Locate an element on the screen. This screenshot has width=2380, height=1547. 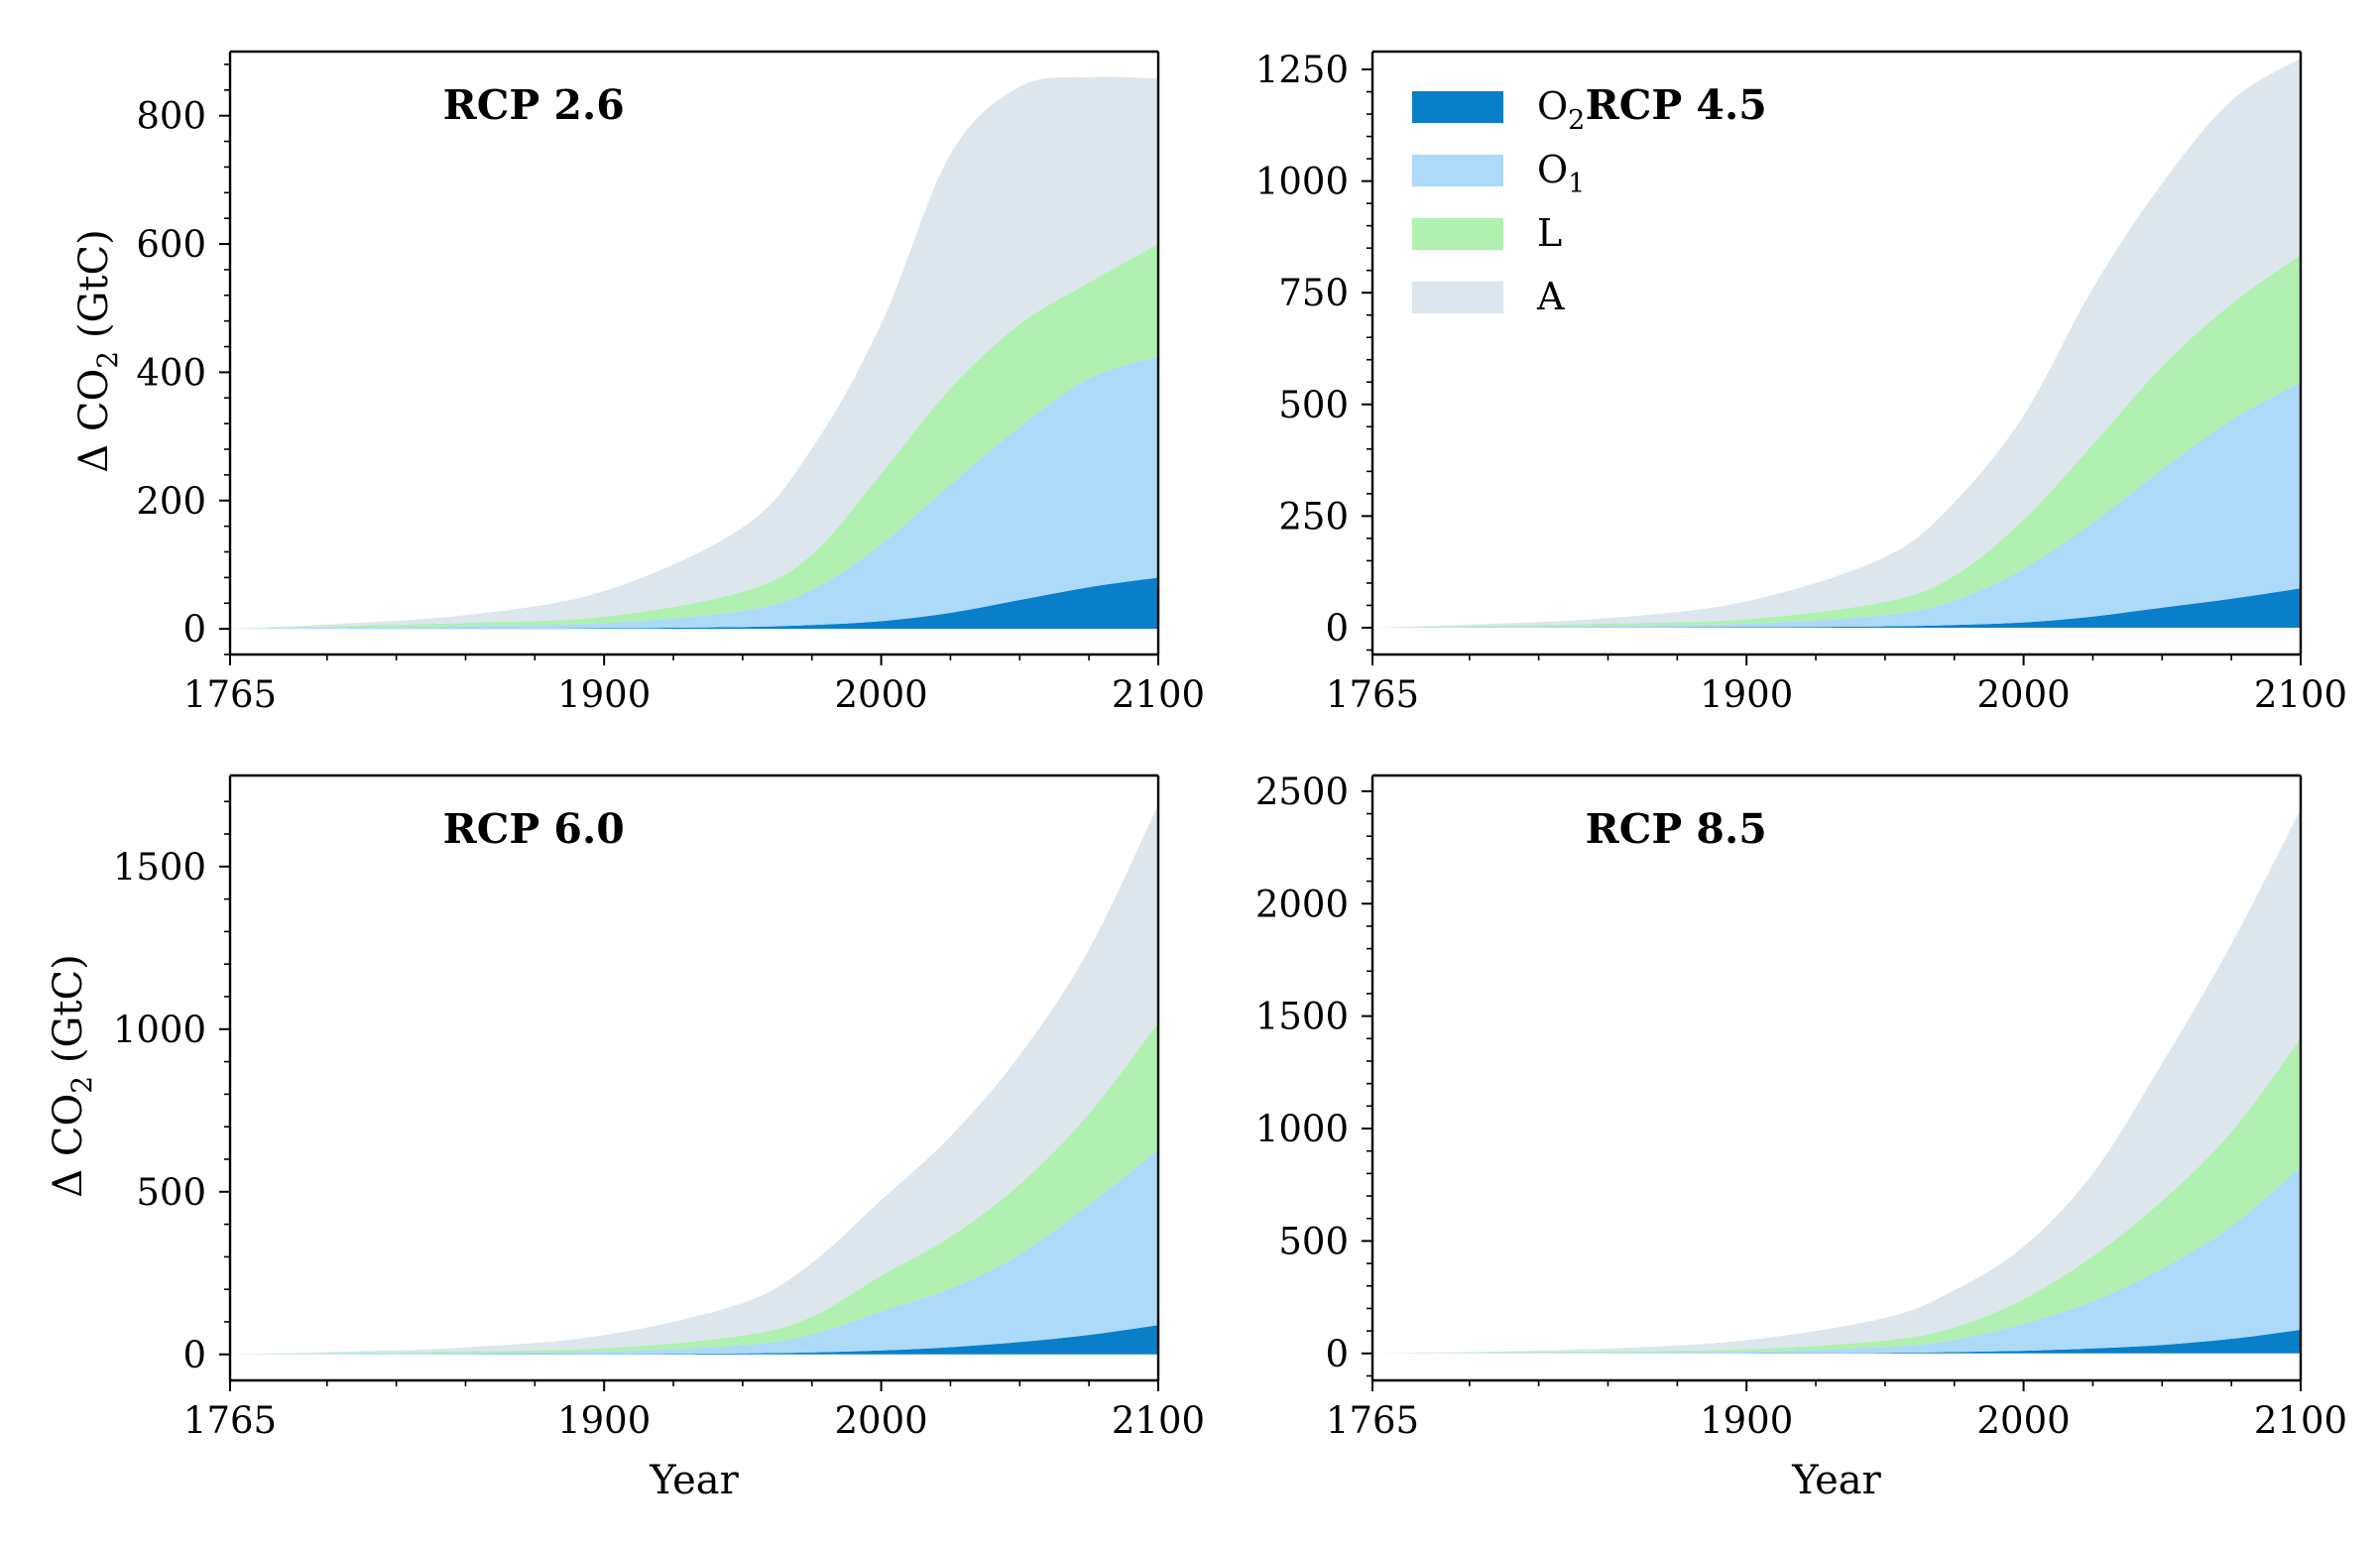
y-tick-label: 800 is located at coordinates (171, 116).